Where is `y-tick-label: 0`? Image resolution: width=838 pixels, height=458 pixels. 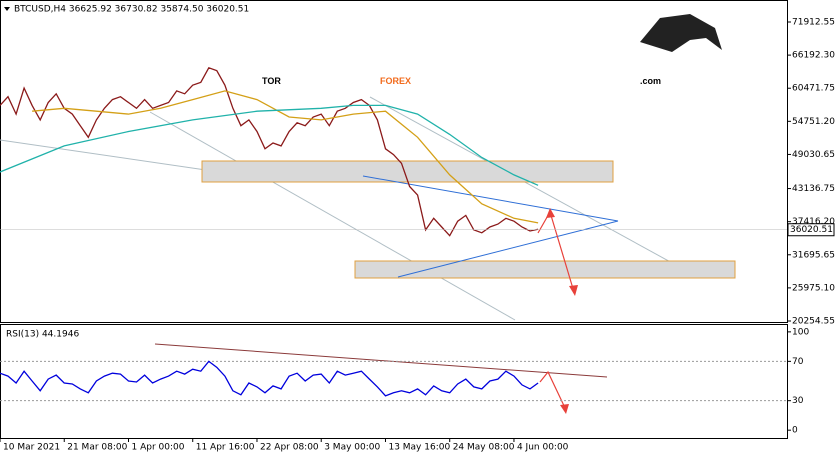
y-tick-label: 0 is located at coordinates (795, 431).